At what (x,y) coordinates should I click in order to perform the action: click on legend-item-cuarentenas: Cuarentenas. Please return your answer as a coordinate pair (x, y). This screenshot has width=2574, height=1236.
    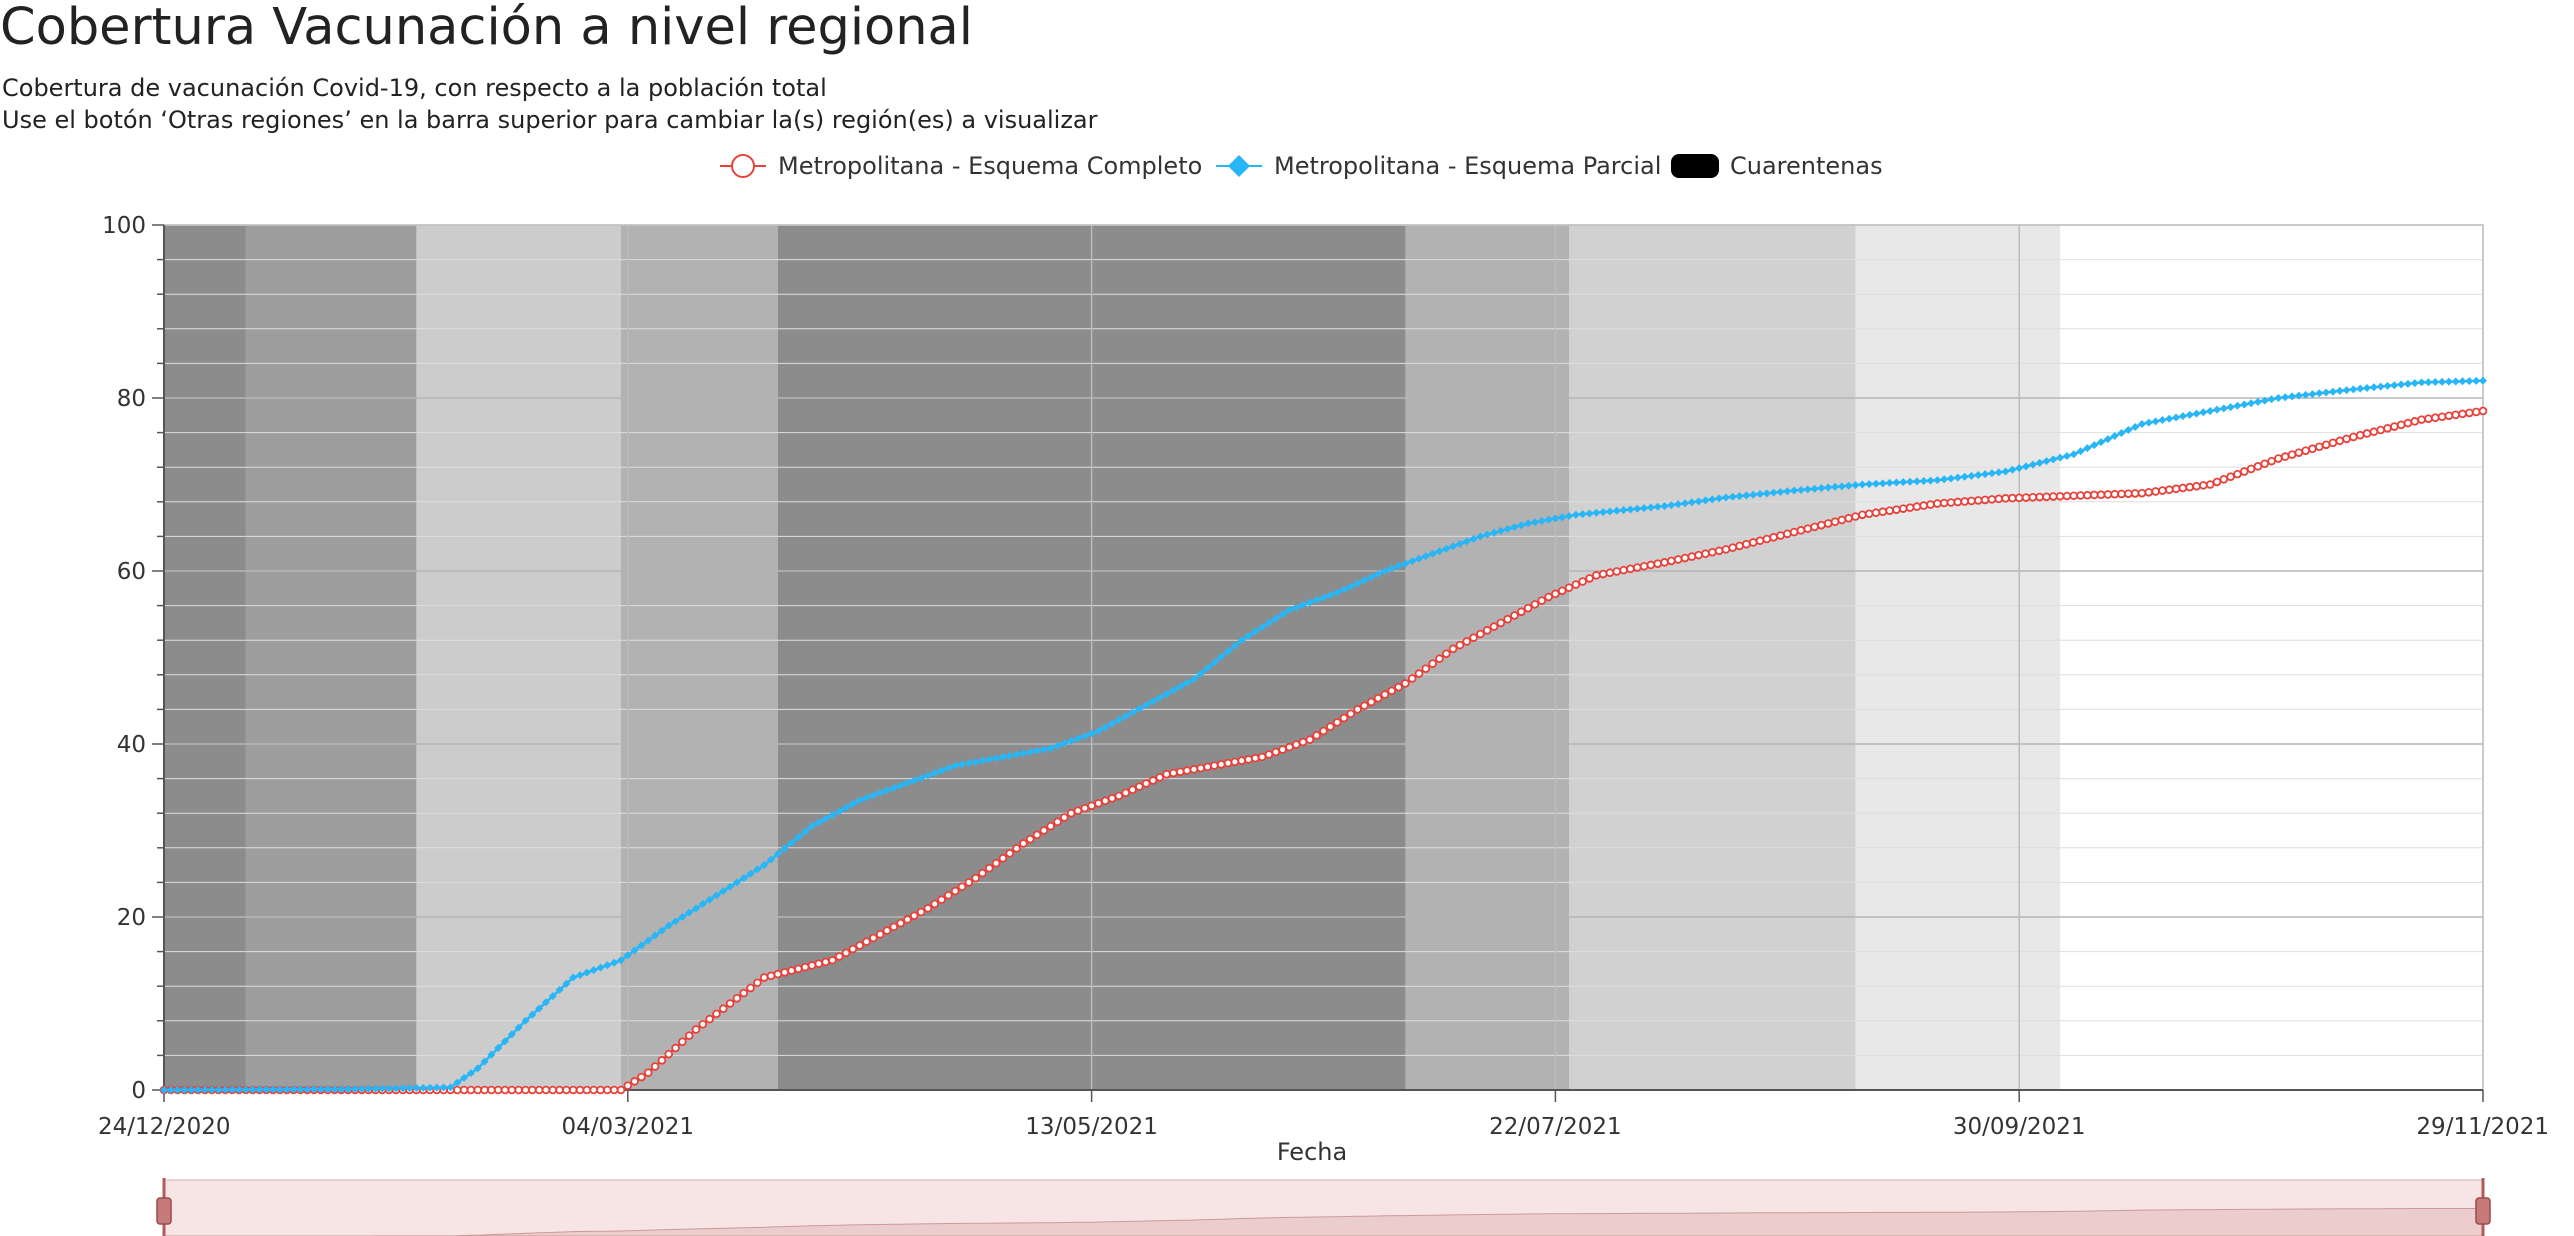
    Looking at the image, I should click on (1776, 166).